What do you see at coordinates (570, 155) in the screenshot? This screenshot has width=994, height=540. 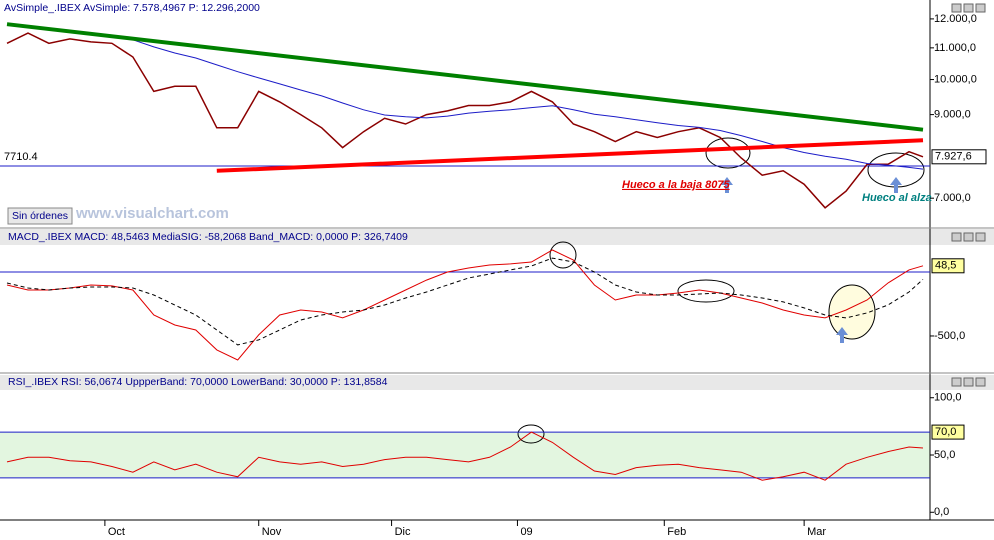 I see `trend-line` at bounding box center [570, 155].